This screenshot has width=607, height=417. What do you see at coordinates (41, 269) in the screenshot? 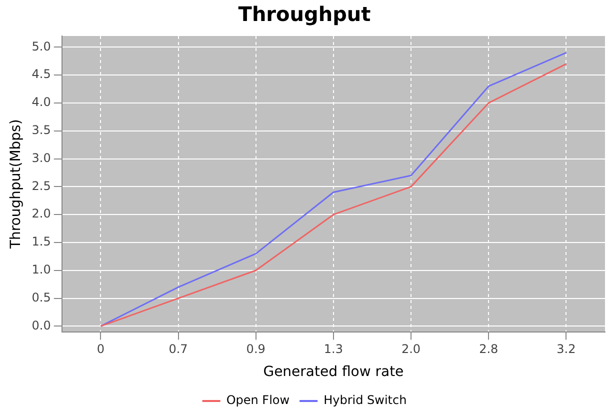
I see `y-tick-label: 1.0` at bounding box center [41, 269].